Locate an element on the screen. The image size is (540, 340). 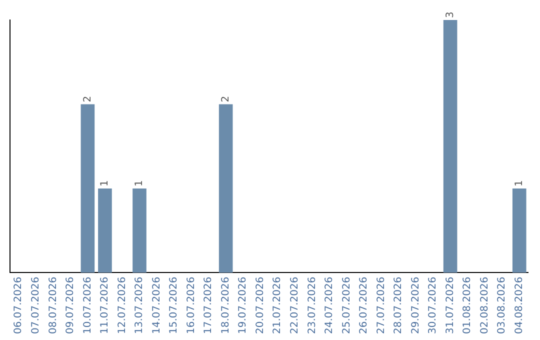
x-tick-label: 12.07.2026 is located at coordinates (122, 305).